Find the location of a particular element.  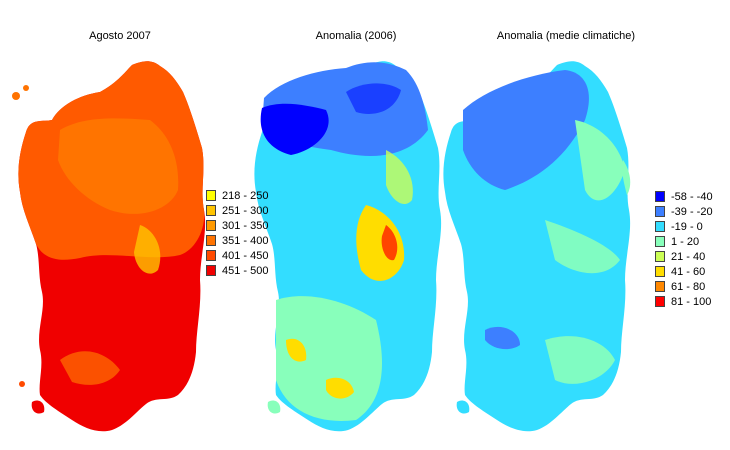

legend-row: -39 - -20 is located at coordinates (684, 211).